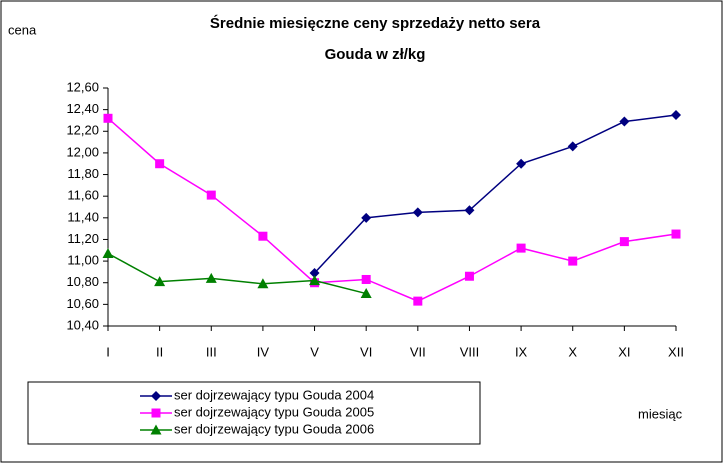 Image resolution: width=724 pixels, height=464 pixels. What do you see at coordinates (22, 29) in the screenshot?
I see `y-axis-label: cena` at bounding box center [22, 29].